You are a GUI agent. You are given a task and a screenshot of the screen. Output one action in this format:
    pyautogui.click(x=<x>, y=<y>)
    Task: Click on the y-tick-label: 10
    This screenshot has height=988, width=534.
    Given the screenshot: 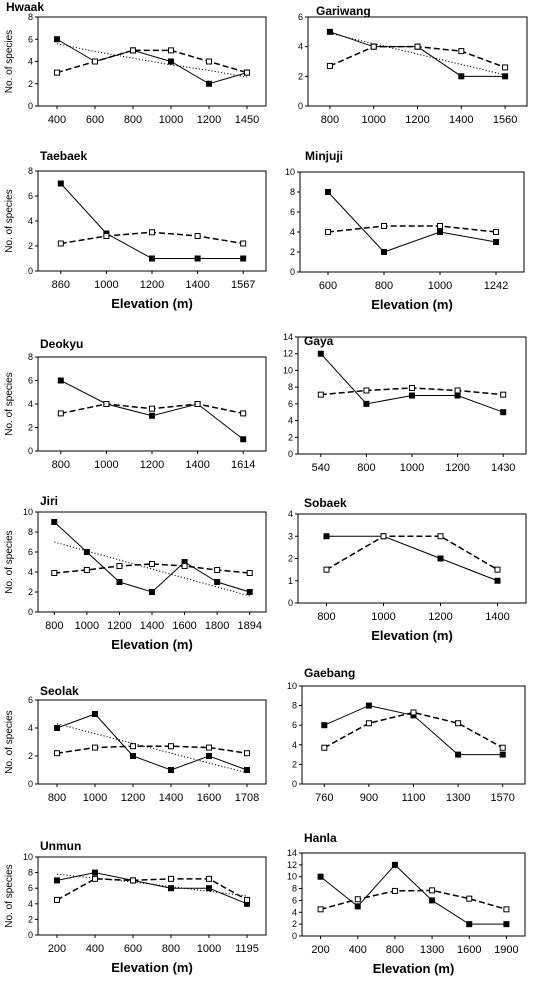 What is the action you would take?
    pyautogui.click(x=292, y=686)
    